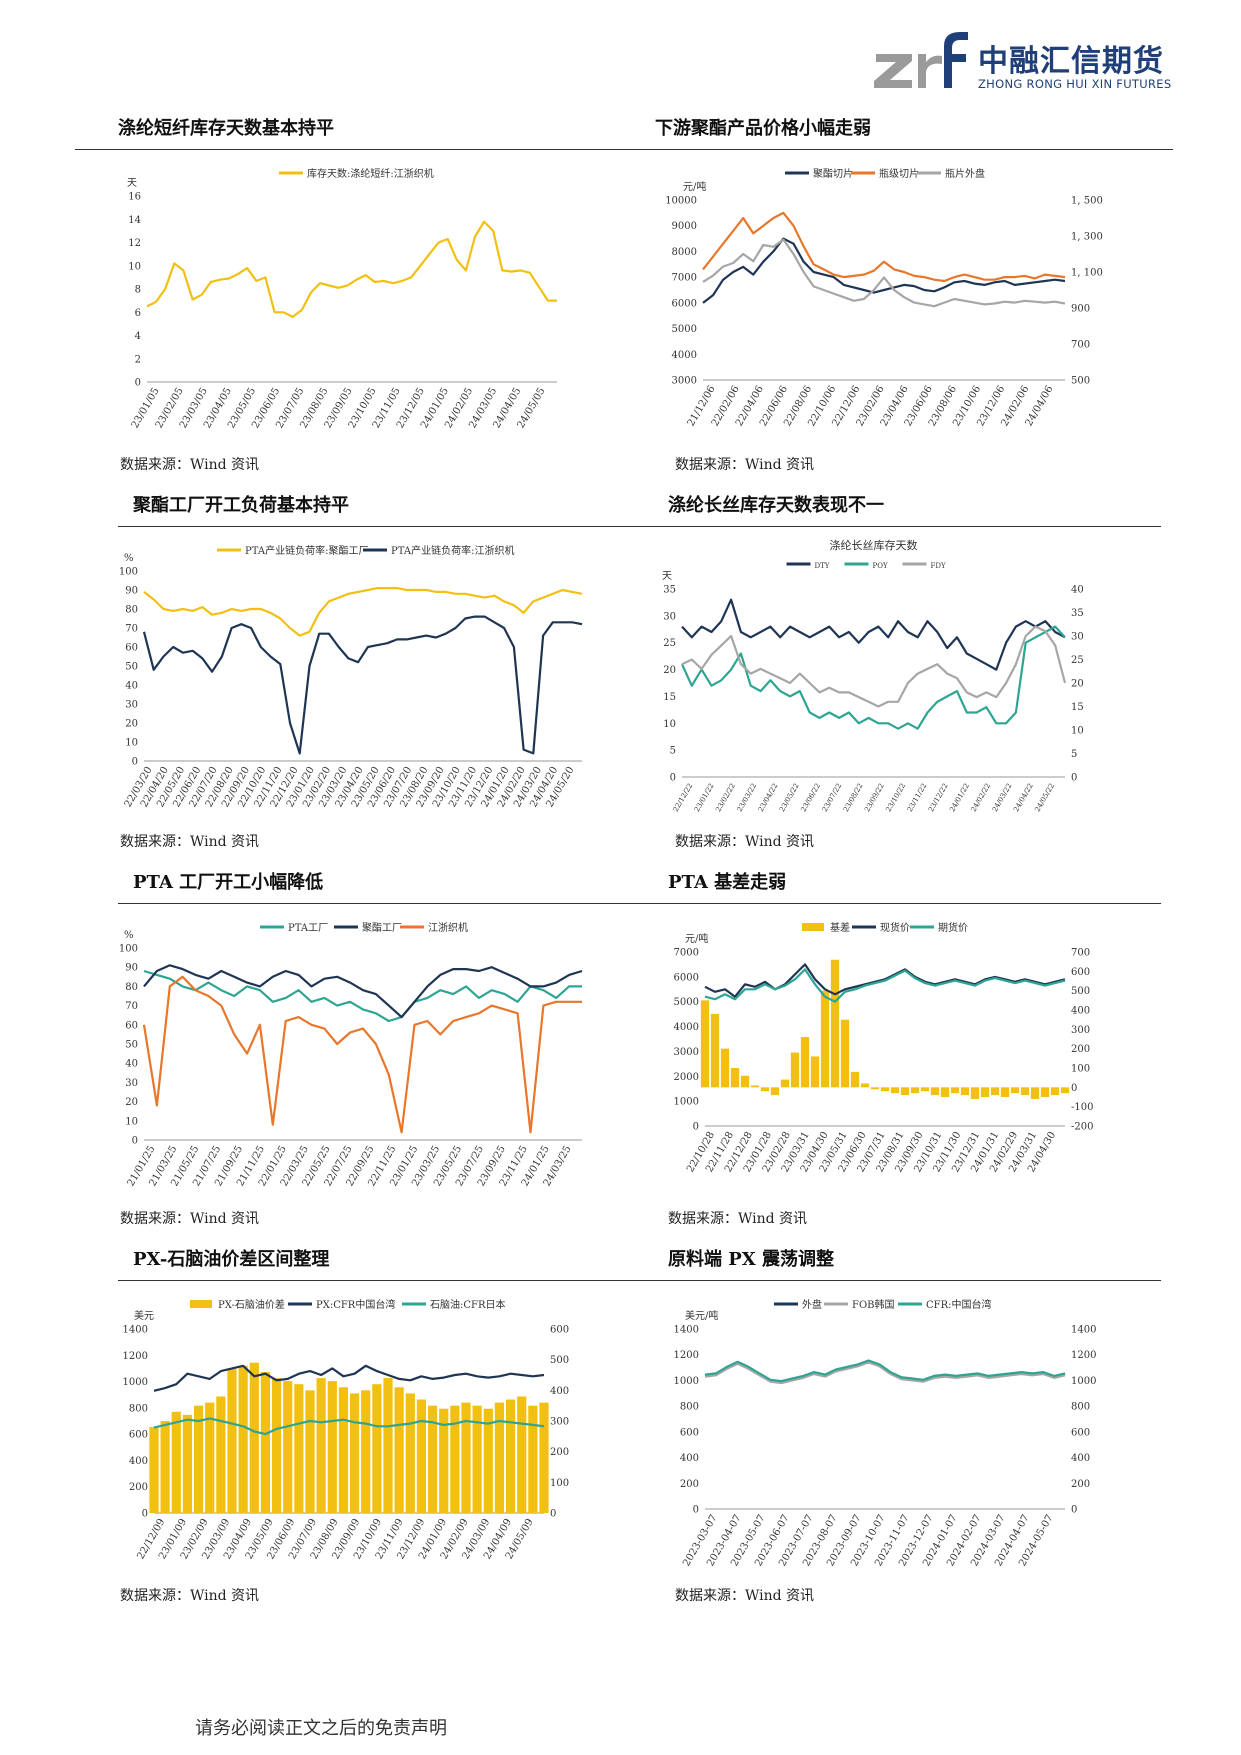  What do you see at coordinates (452, 550) in the screenshot?
I see `legend-label: PTA产业链负荷率:江浙织机` at bounding box center [452, 550].